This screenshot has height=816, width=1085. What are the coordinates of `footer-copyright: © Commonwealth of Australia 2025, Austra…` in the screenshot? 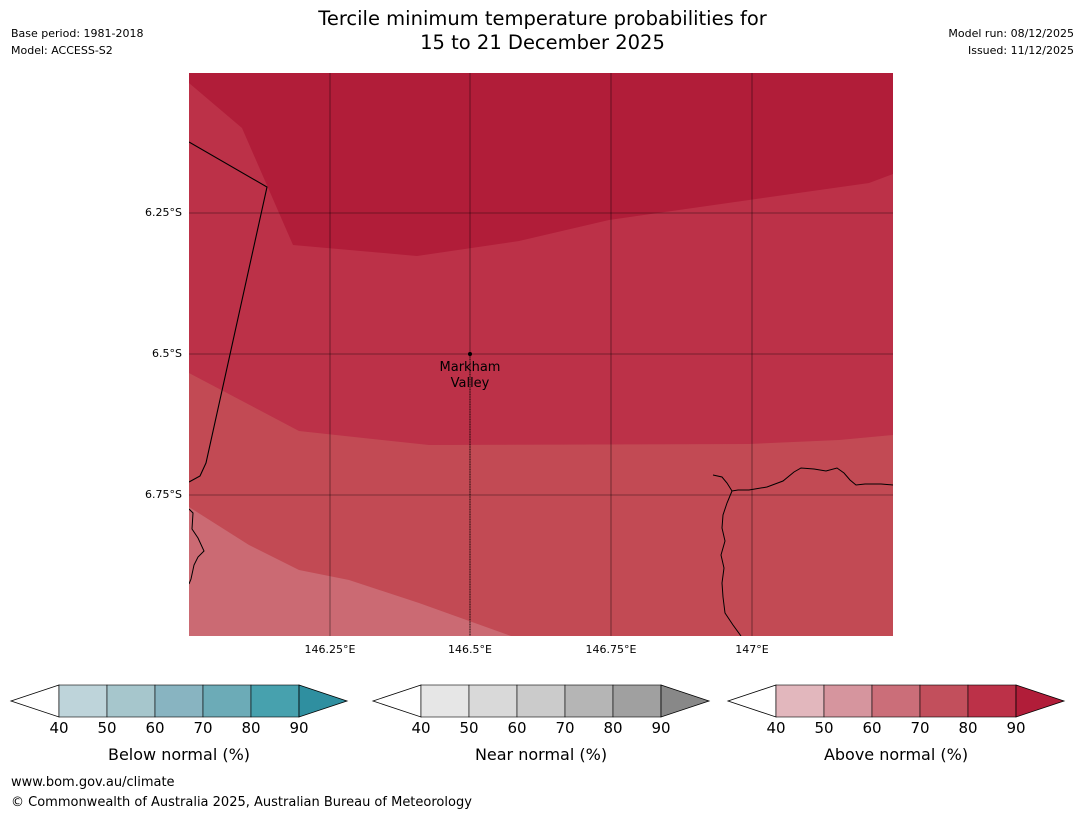 It's located at (241, 802).